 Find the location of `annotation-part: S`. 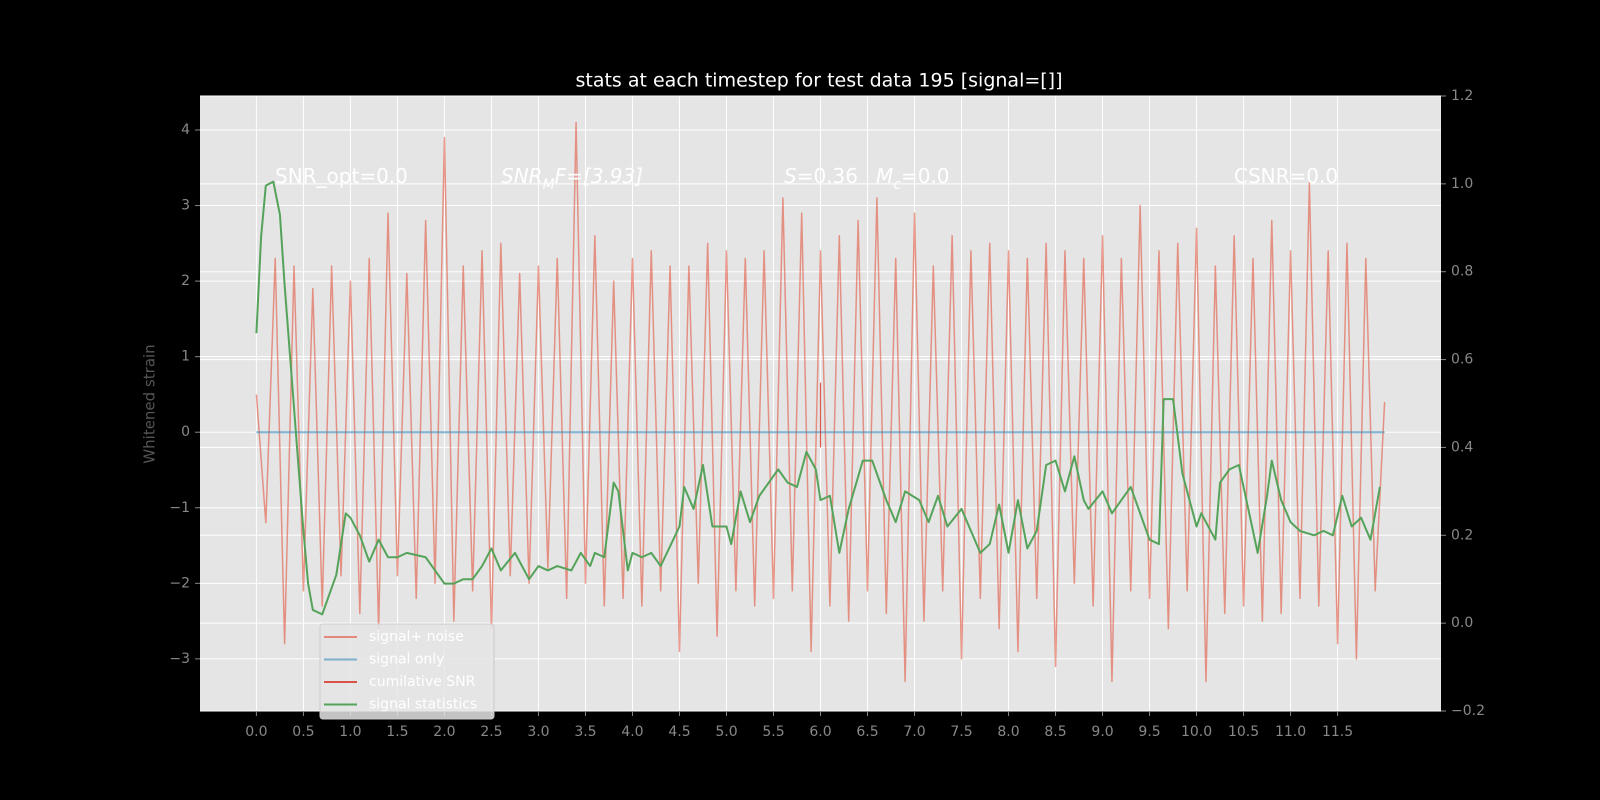

annotation-part: S is located at coordinates (790, 176).